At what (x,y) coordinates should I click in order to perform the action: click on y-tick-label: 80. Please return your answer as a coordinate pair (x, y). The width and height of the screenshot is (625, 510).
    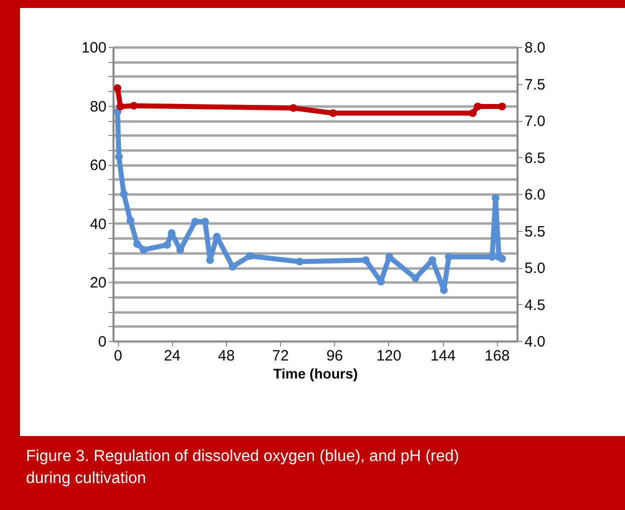
    Looking at the image, I should click on (98, 107).